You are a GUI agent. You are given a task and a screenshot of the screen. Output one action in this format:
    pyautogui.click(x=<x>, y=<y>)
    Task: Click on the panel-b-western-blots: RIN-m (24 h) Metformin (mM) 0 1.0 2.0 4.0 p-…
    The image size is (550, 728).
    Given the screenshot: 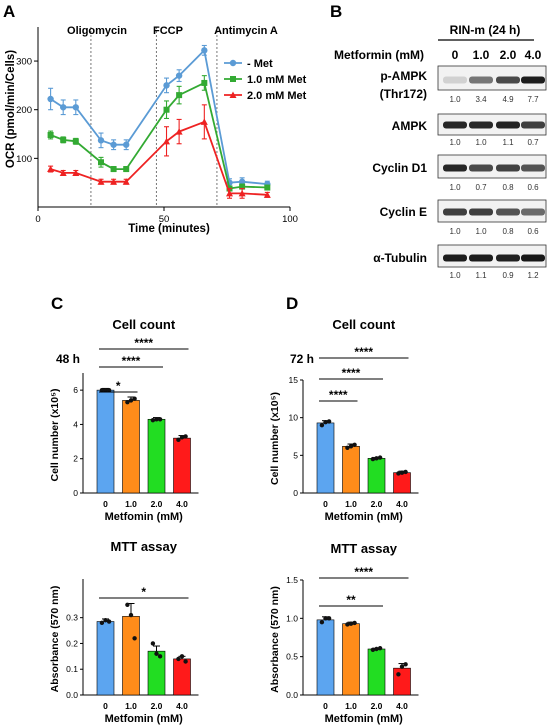 What is the action you would take?
    pyautogui.click(x=440, y=151)
    